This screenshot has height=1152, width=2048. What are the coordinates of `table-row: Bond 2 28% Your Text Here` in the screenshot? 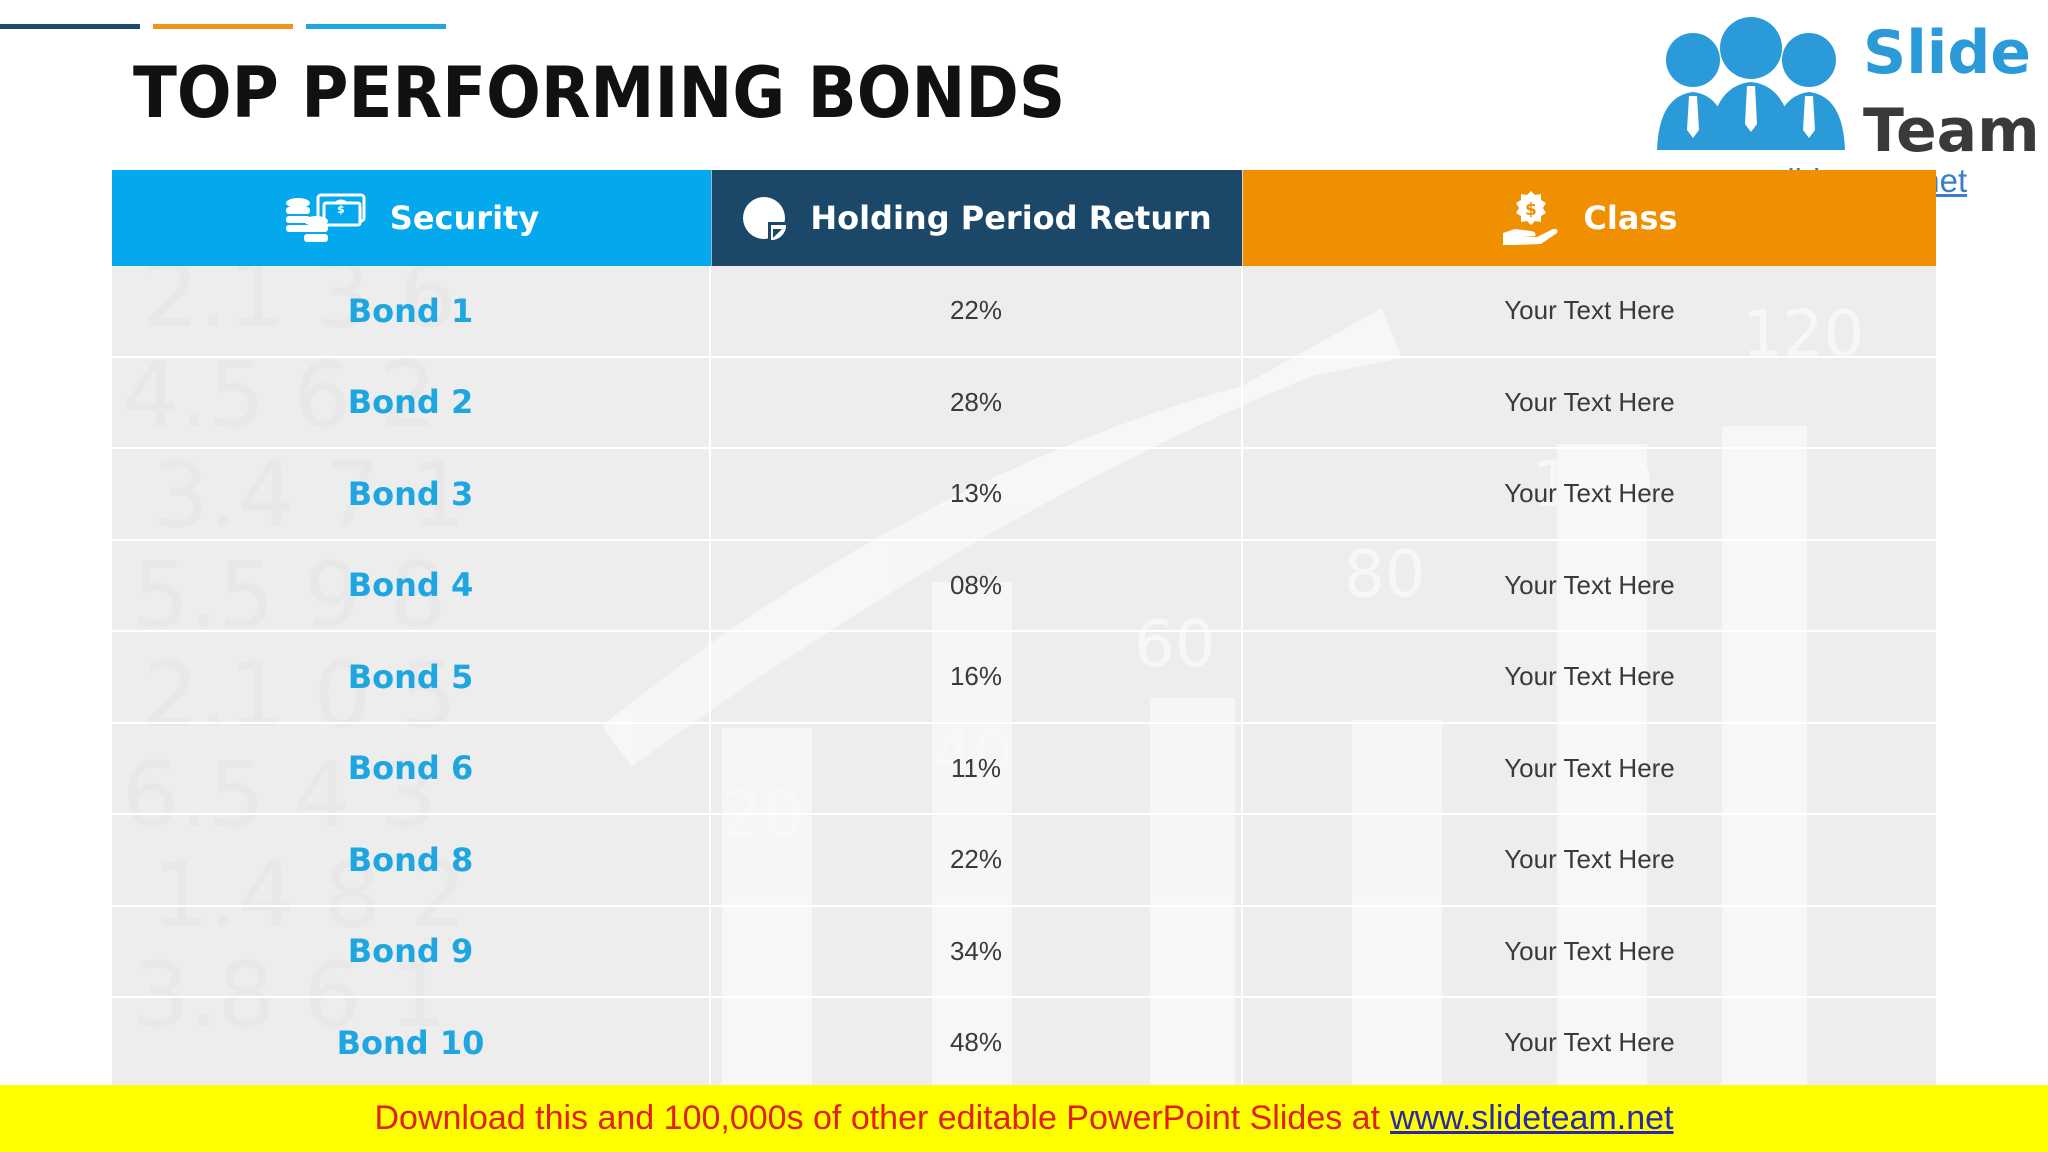 It's located at (1024, 403).